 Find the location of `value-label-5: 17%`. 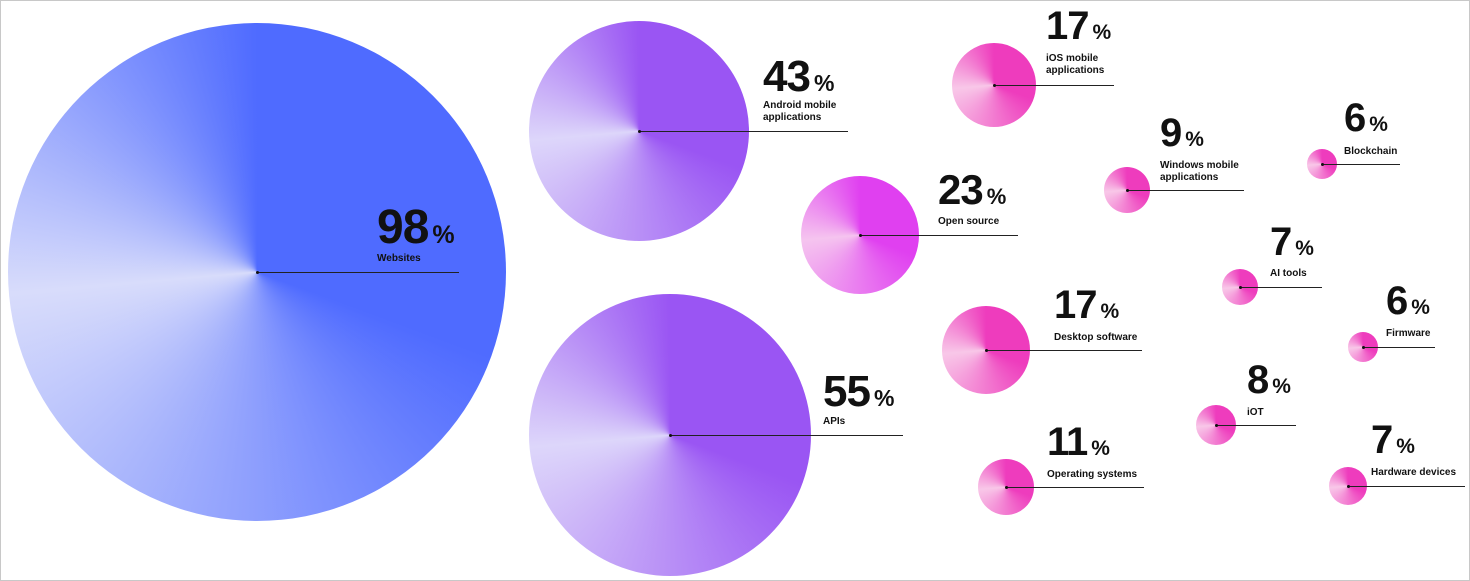

value-label-5: 17% is located at coordinates (1078, 26).